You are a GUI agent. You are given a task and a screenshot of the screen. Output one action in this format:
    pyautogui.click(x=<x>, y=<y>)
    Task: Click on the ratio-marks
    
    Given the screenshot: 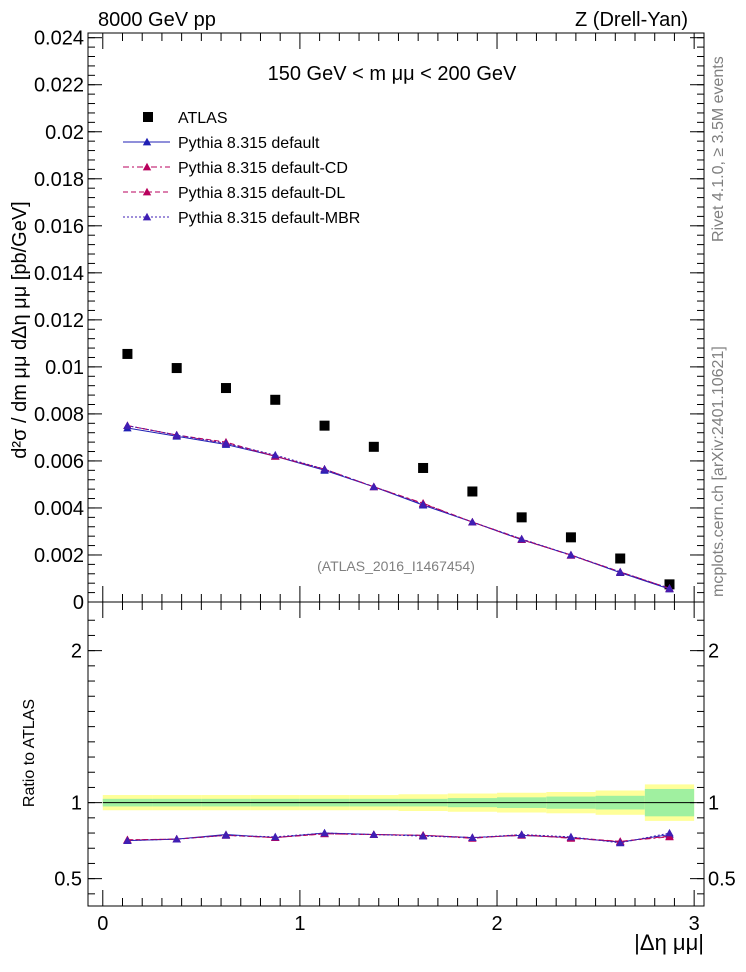 What is the action you would take?
    pyautogui.click(x=398, y=837)
    